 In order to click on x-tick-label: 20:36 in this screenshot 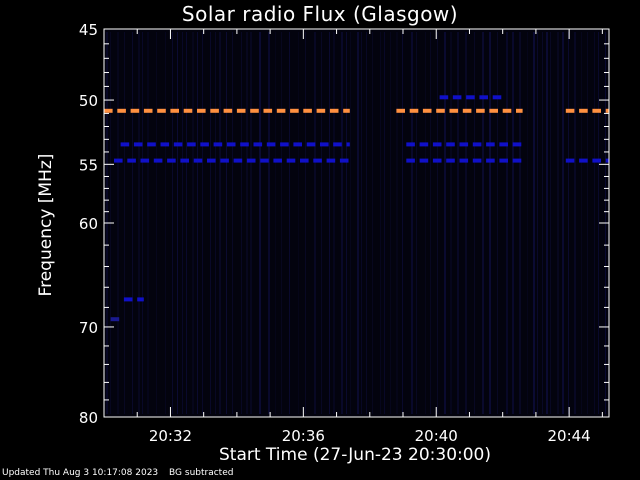, I will do `click(303, 436)`.